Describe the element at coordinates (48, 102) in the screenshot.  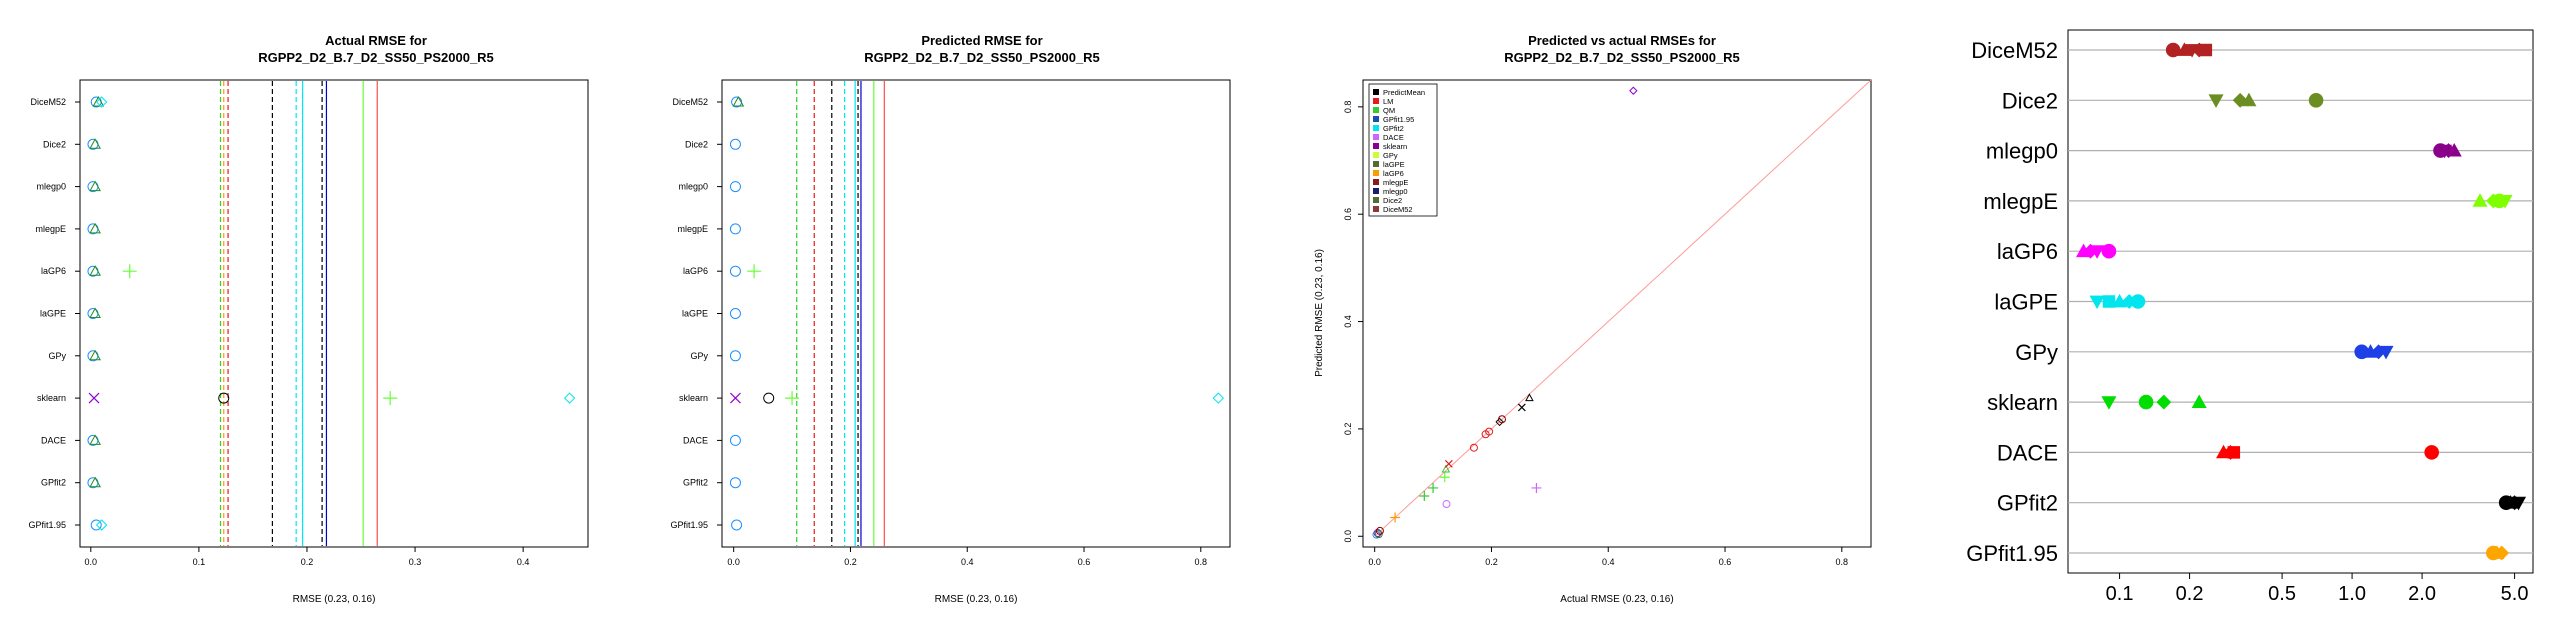
I see `panel1-row-label: DiceM52` at that location.